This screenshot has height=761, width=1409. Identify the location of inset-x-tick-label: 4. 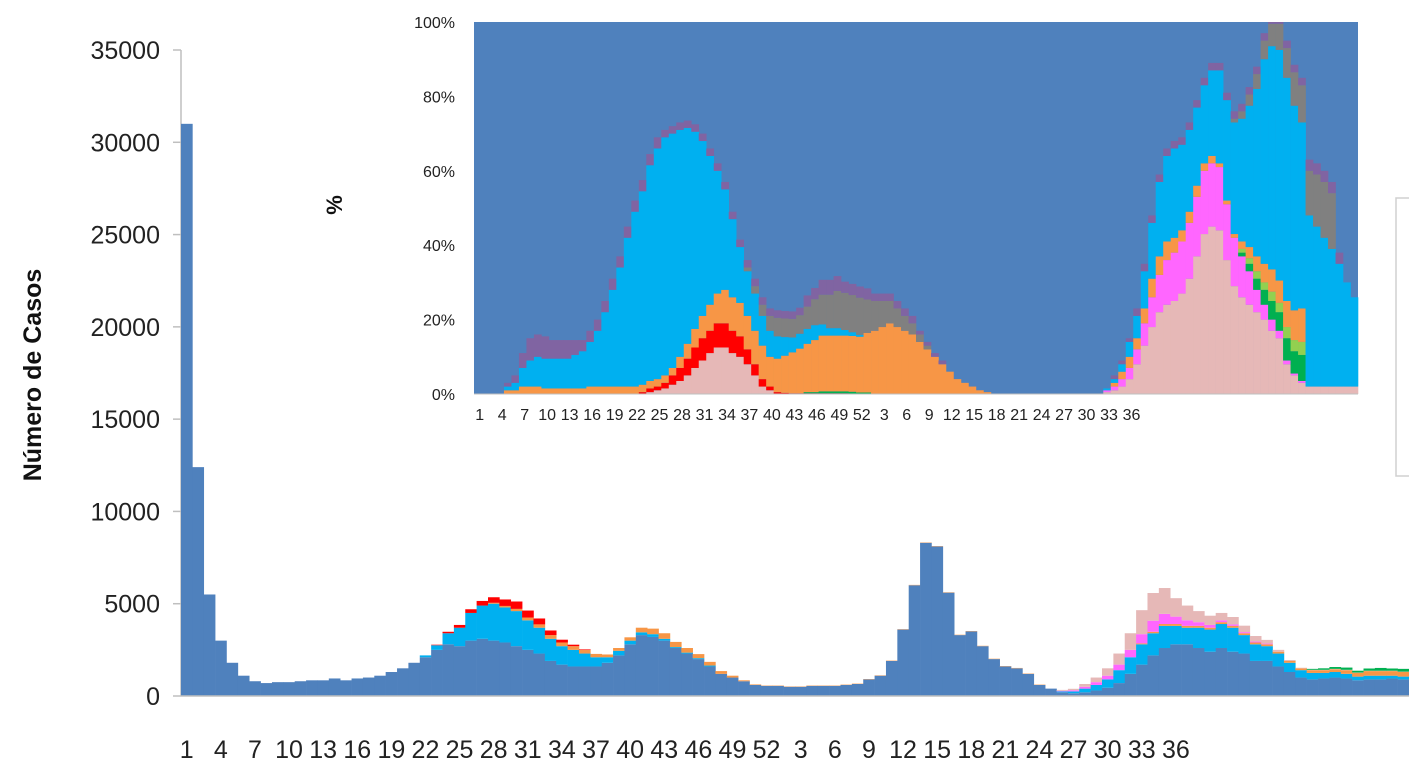
(502, 415).